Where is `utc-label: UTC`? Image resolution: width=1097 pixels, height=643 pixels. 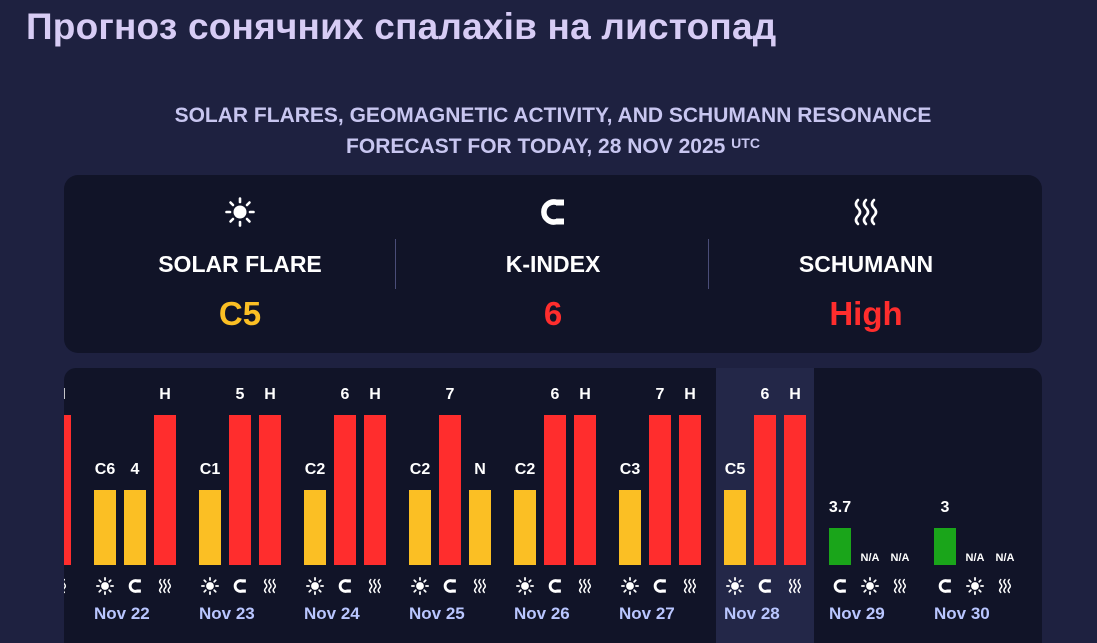
utc-label: UTC is located at coordinates (745, 143).